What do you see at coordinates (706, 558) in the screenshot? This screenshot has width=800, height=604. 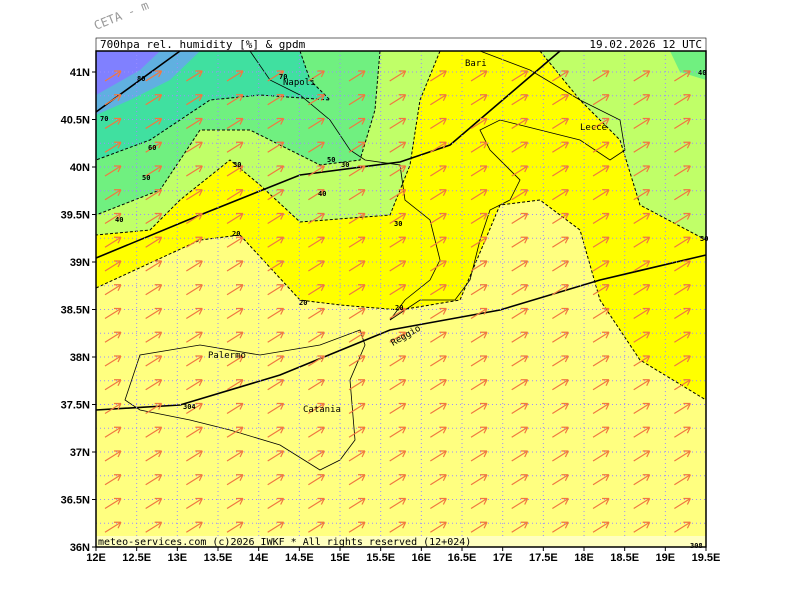 I see `lon-tick-label: 19.5E` at bounding box center [706, 558].